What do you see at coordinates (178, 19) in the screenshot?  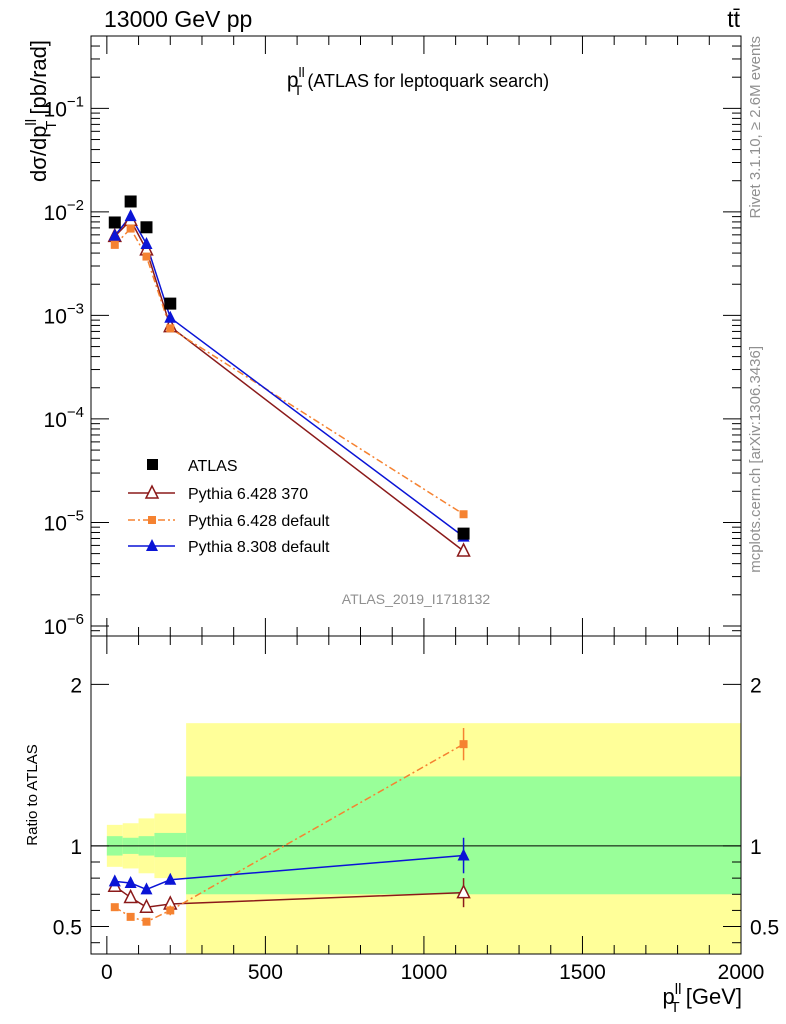 I see `header-collision-label: 13000 GeV pp` at bounding box center [178, 19].